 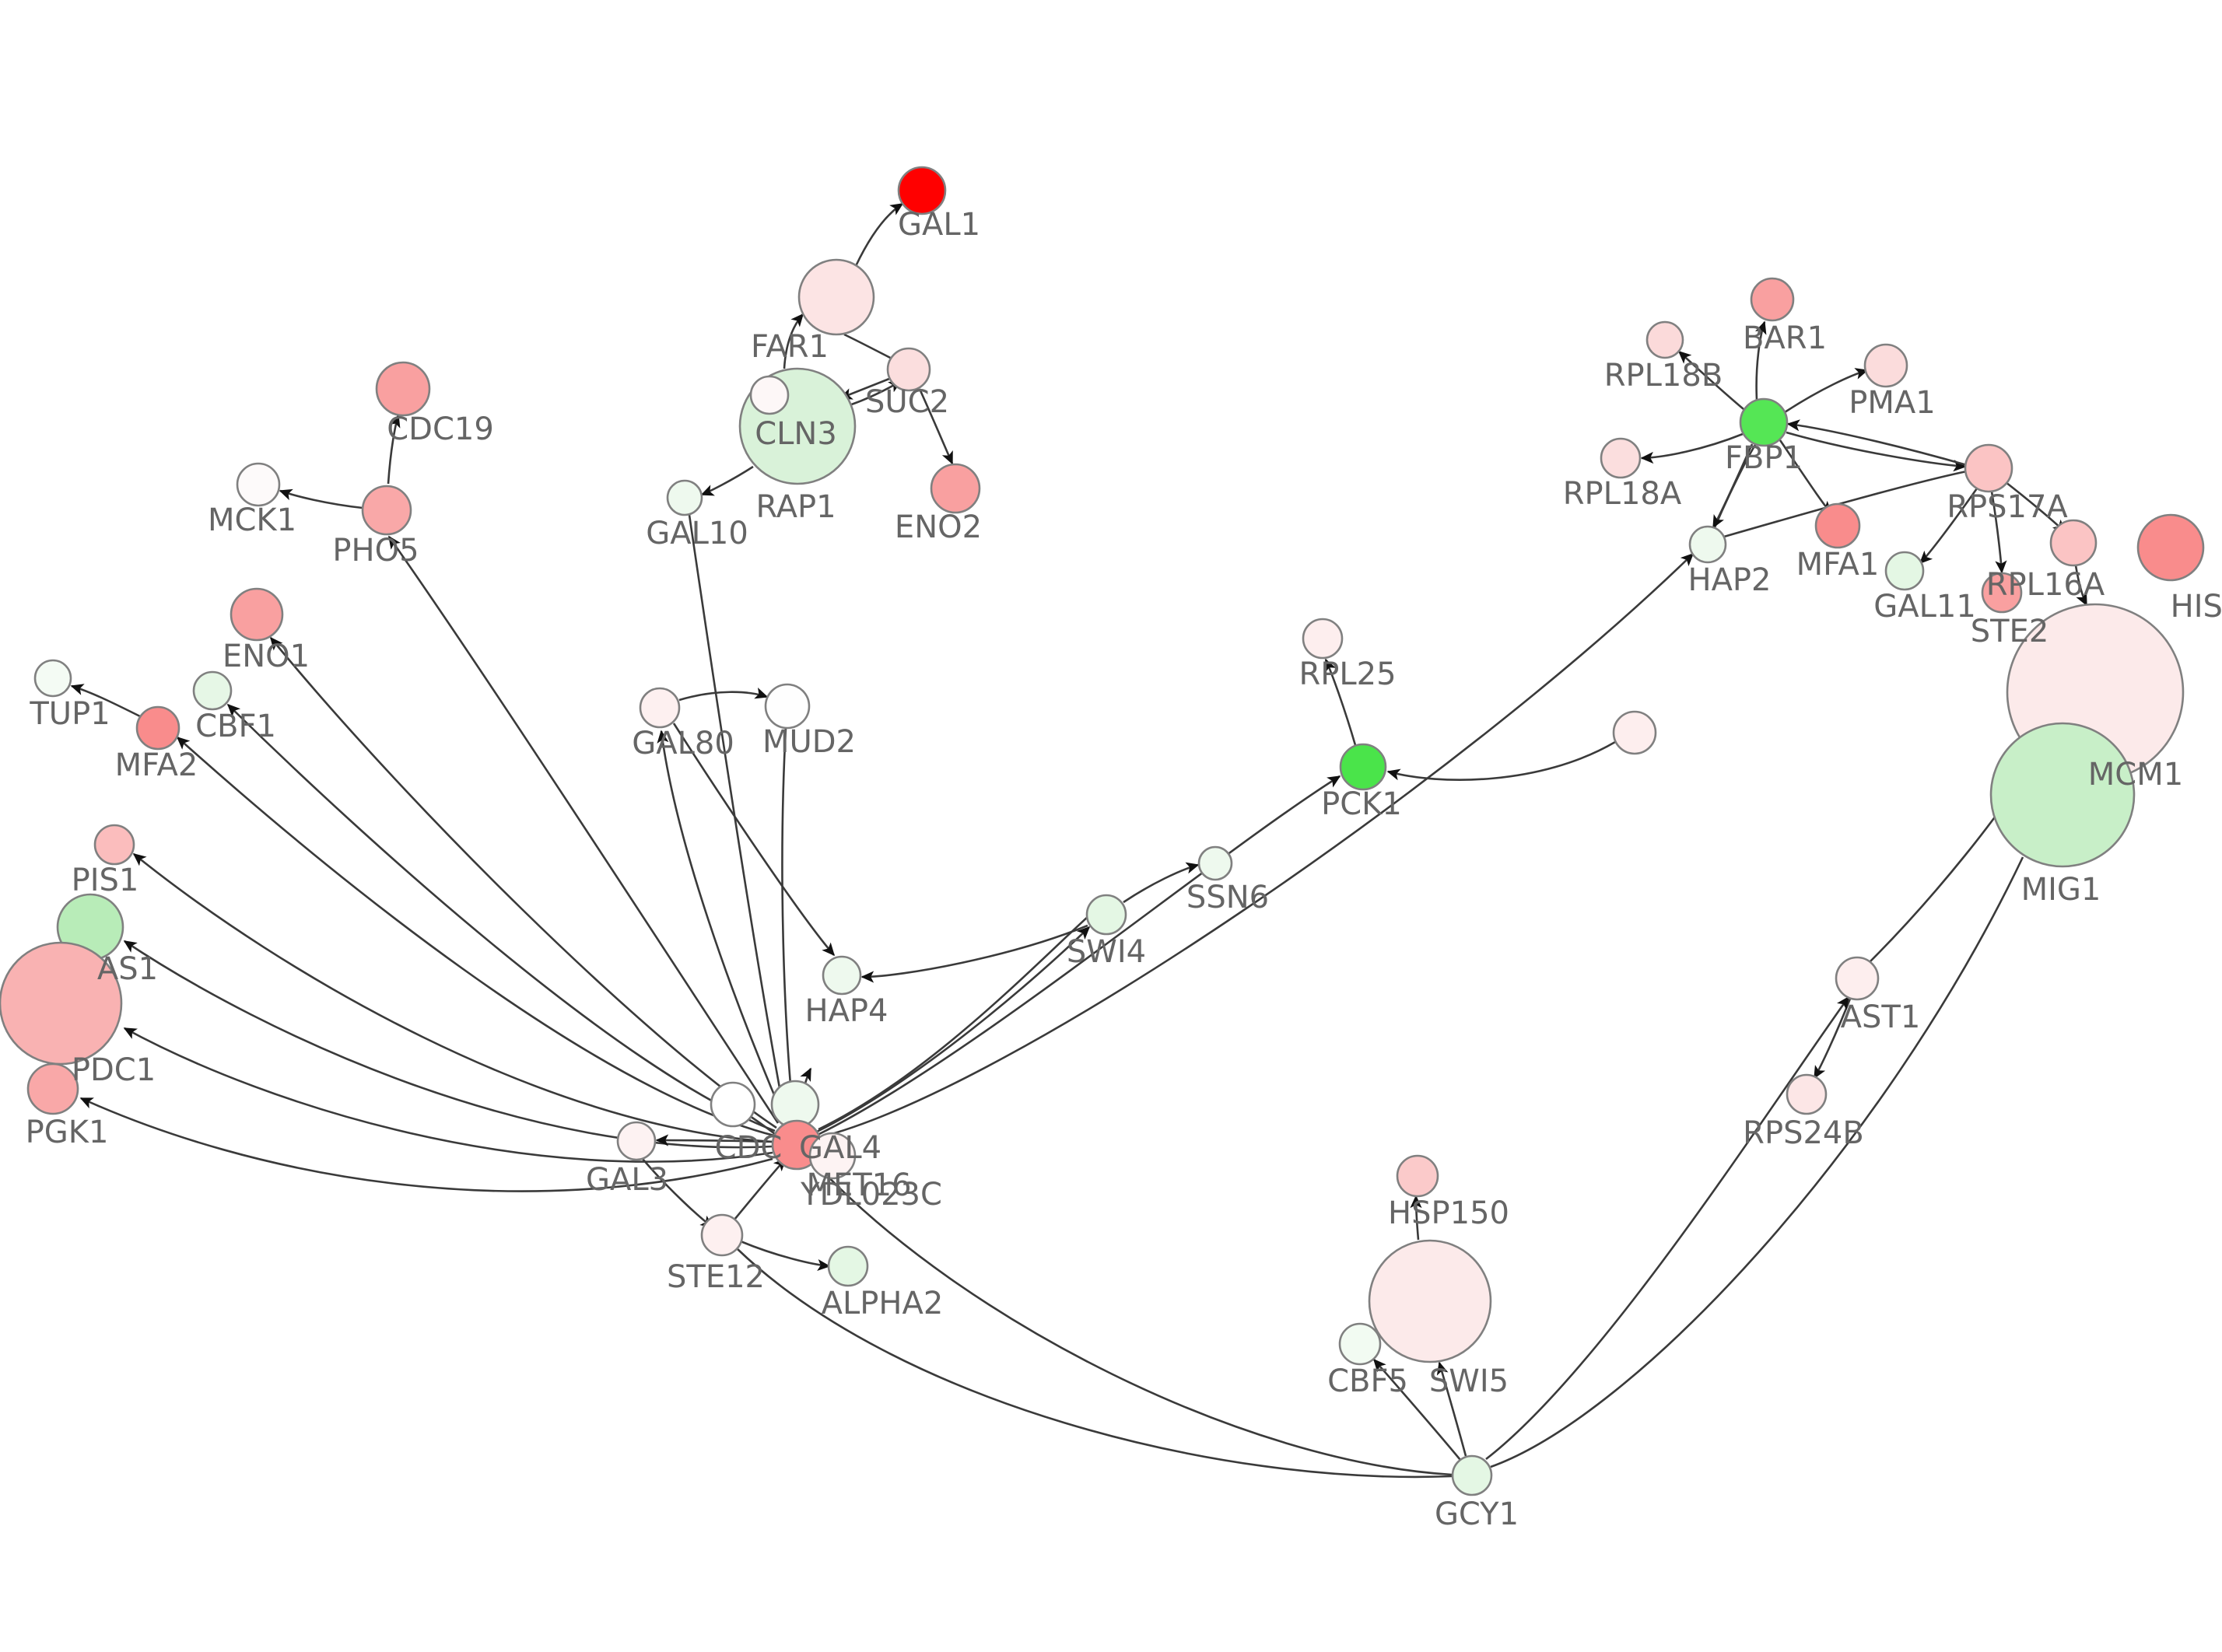 I want to click on edge-gal4-to-swi4, so click(x=953, y=1030).